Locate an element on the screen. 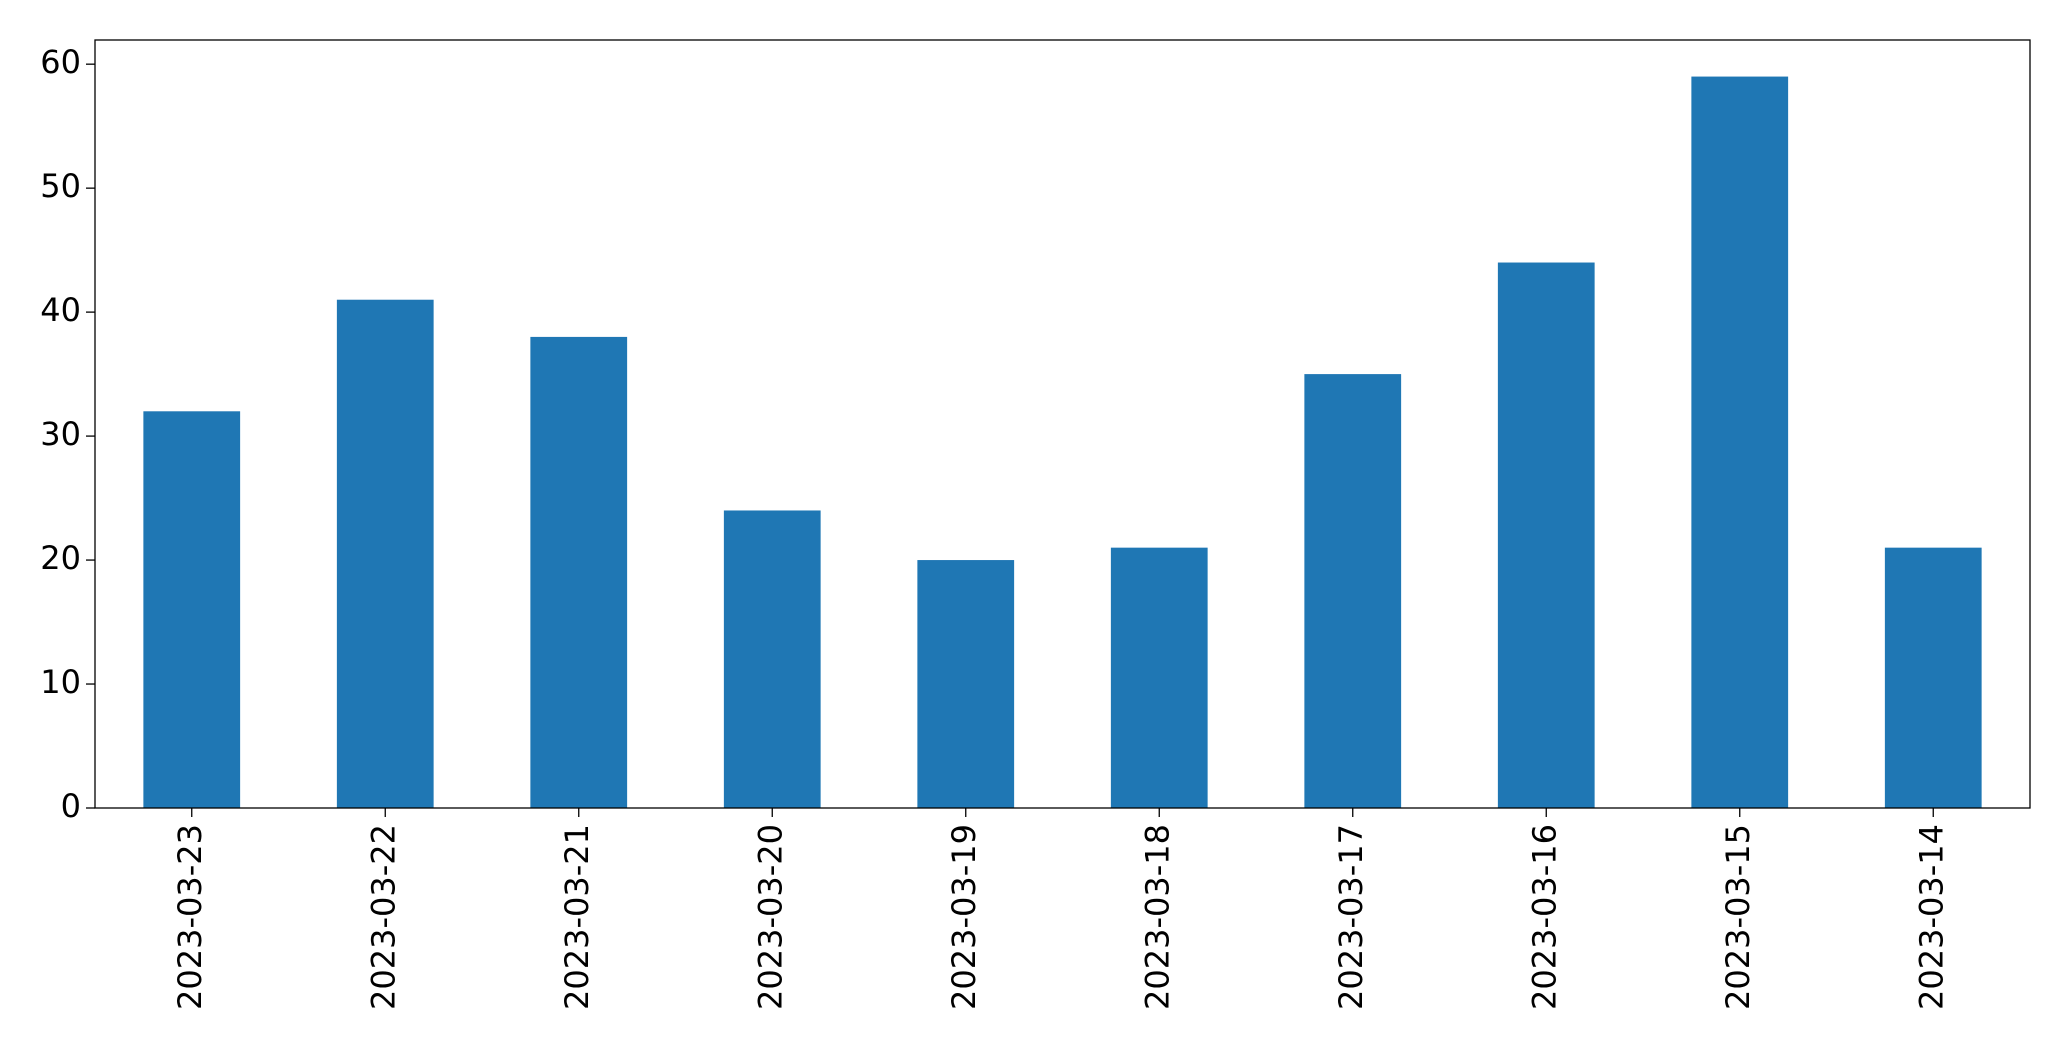 The height and width of the screenshot is (1061, 2071). x-tick-label: 2023-03-18 is located at coordinates (1157, 917).